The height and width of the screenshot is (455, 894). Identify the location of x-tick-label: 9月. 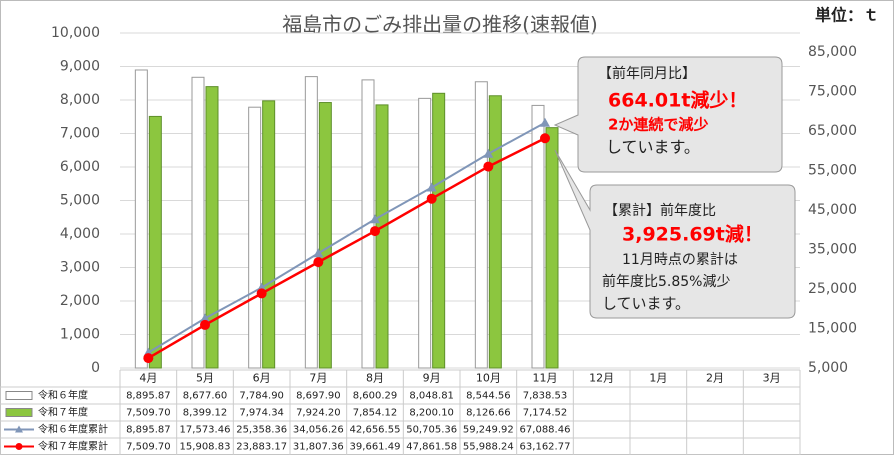
(432, 378).